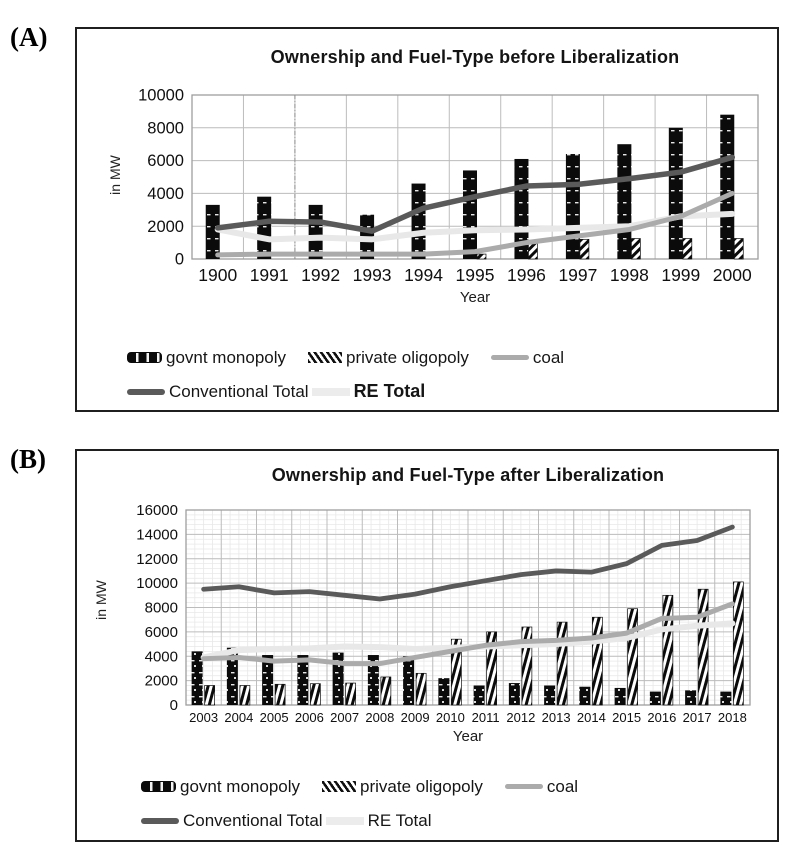  Describe the element at coordinates (421, 786) in the screenshot. I see `chart-b-legend-label-private-oligopoly: private oligopoly` at that location.